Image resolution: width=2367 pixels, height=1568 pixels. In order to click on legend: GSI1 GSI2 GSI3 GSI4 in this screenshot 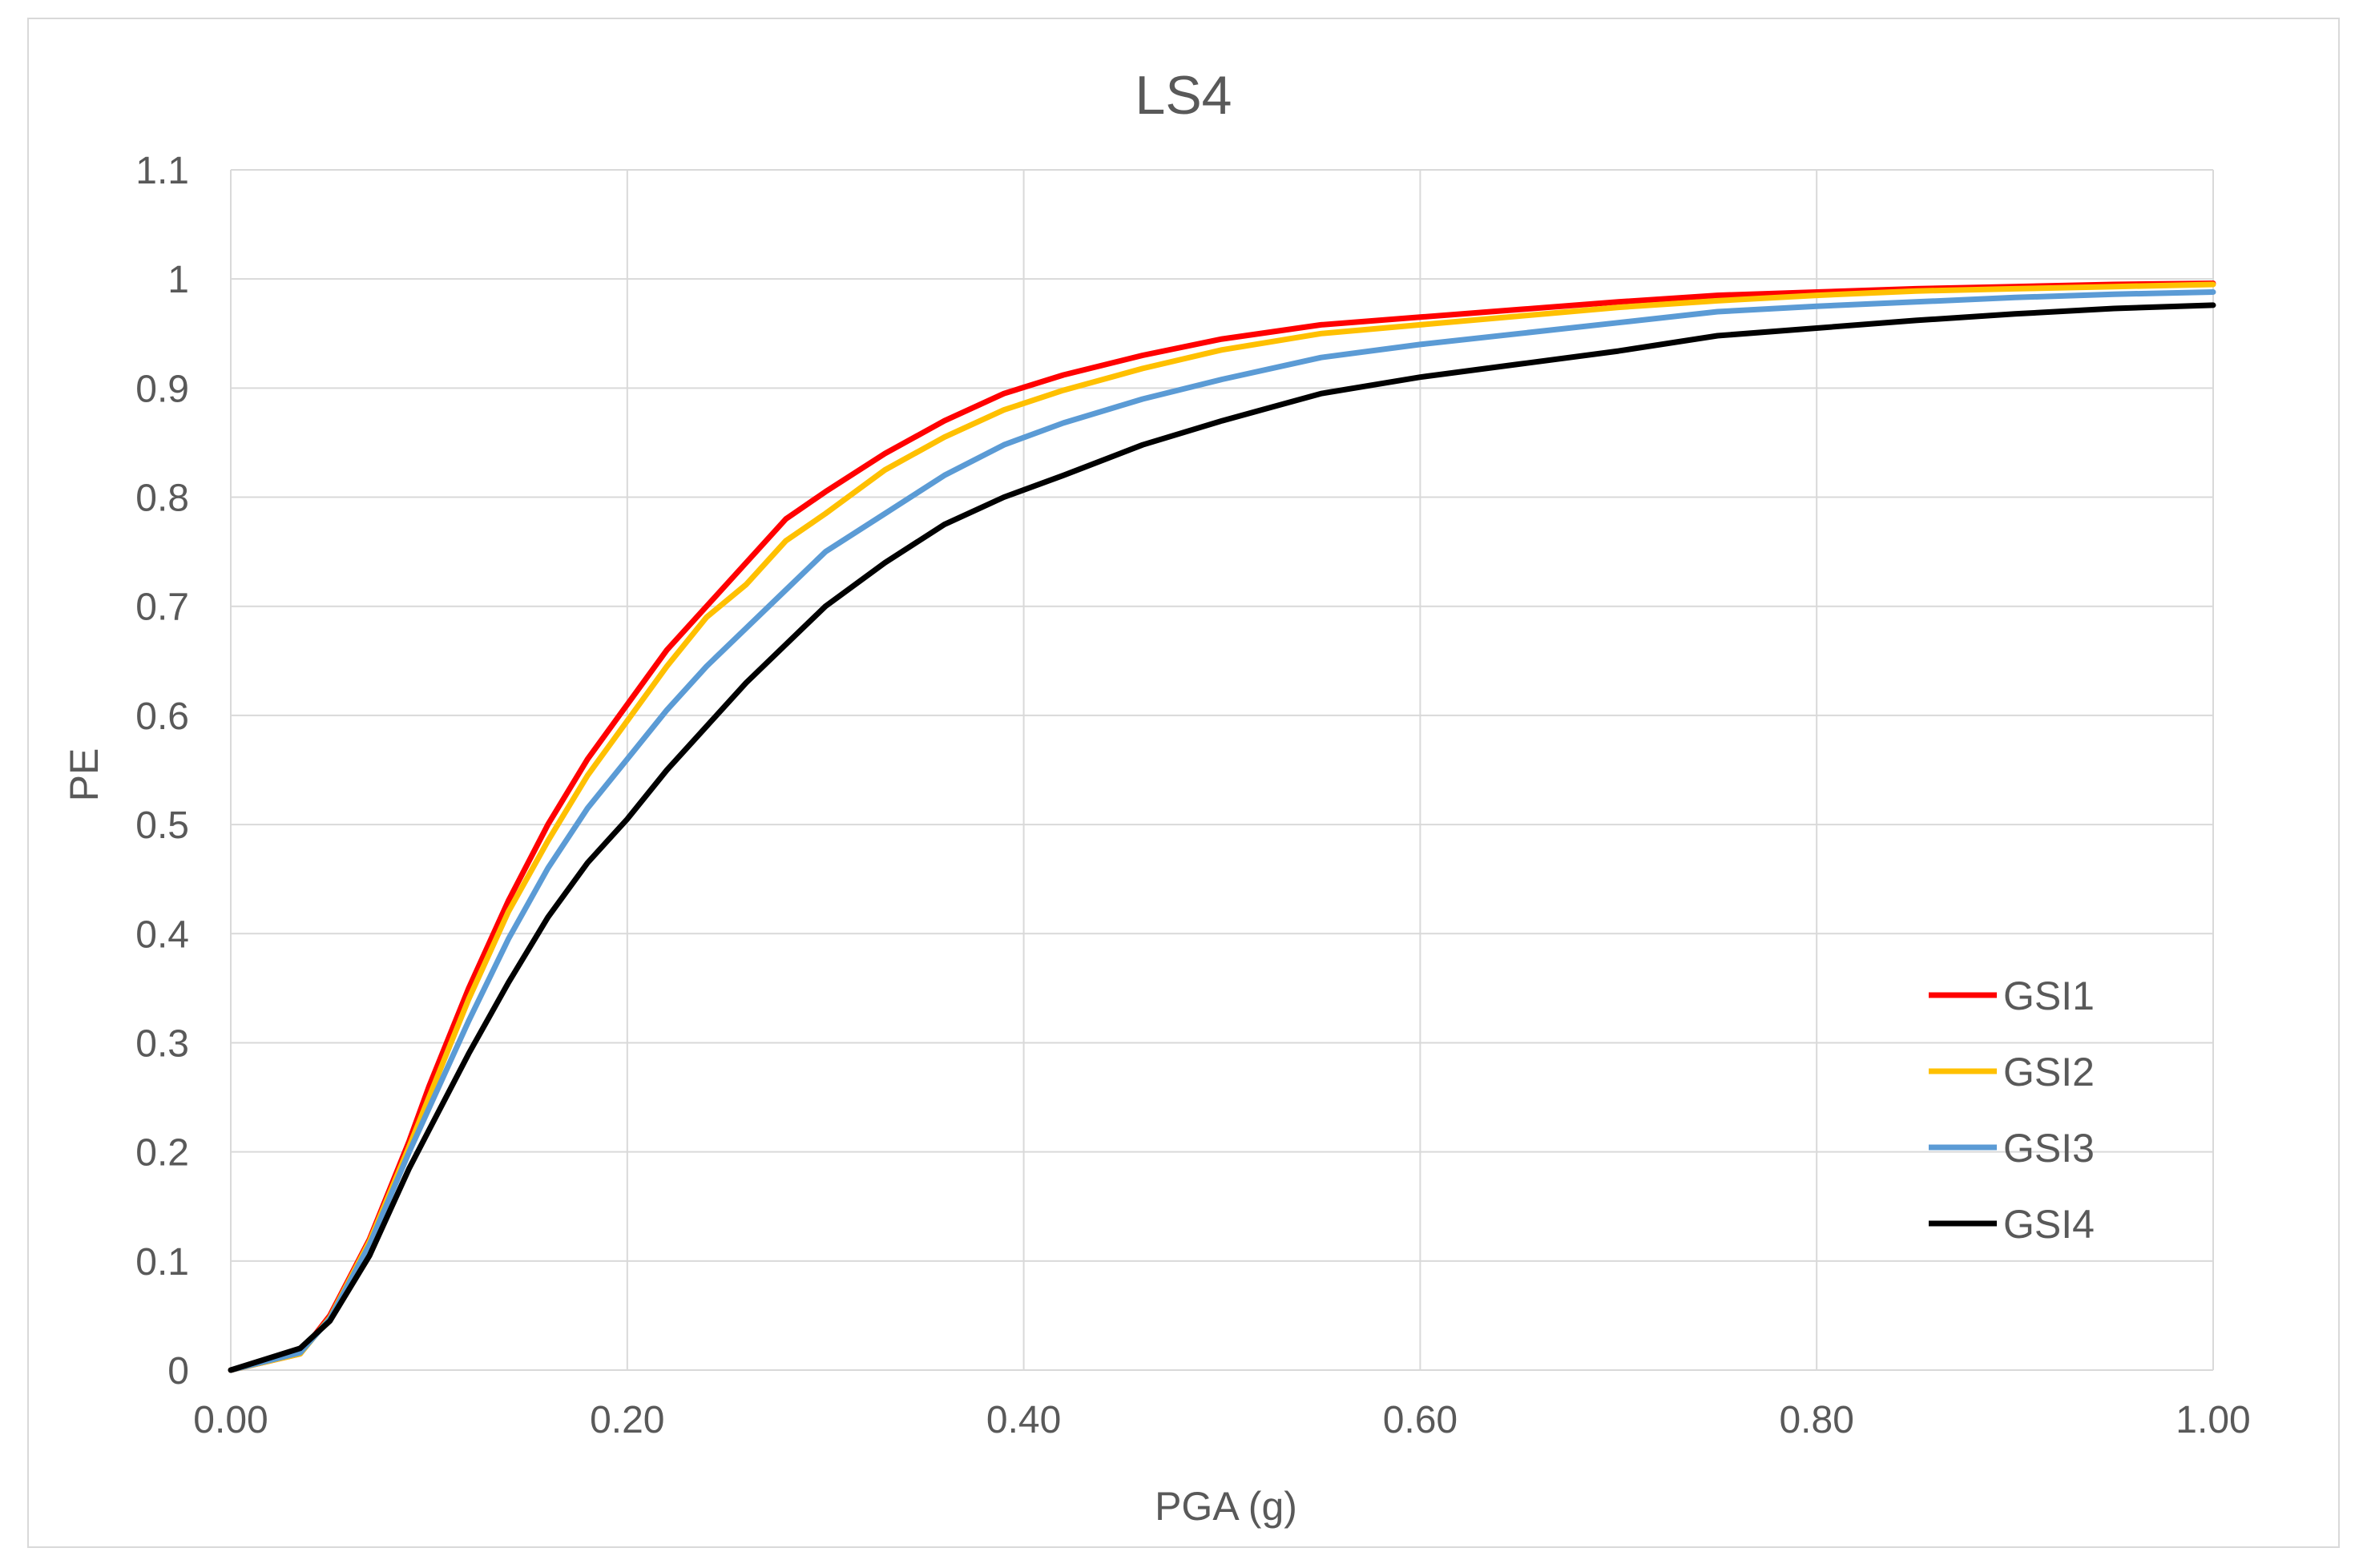, I will do `click(2012, 1110)`.